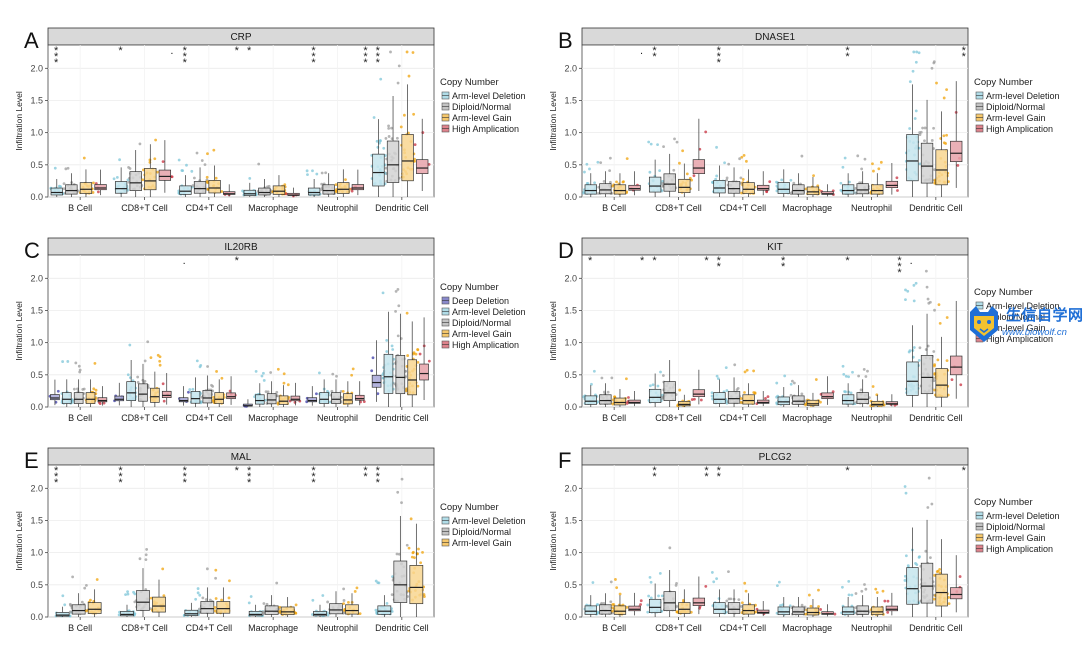 The height and width of the screenshot is (647, 1091). Describe the element at coordinates (612, 129) in the screenshot. I see `group-b-cell: . B Cell` at that location.